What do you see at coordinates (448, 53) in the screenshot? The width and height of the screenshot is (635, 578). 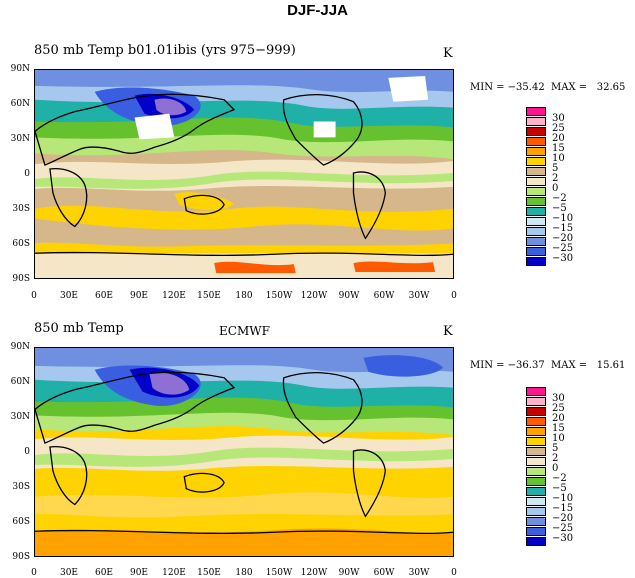 I see `panel-1-unit: K` at bounding box center [448, 53].